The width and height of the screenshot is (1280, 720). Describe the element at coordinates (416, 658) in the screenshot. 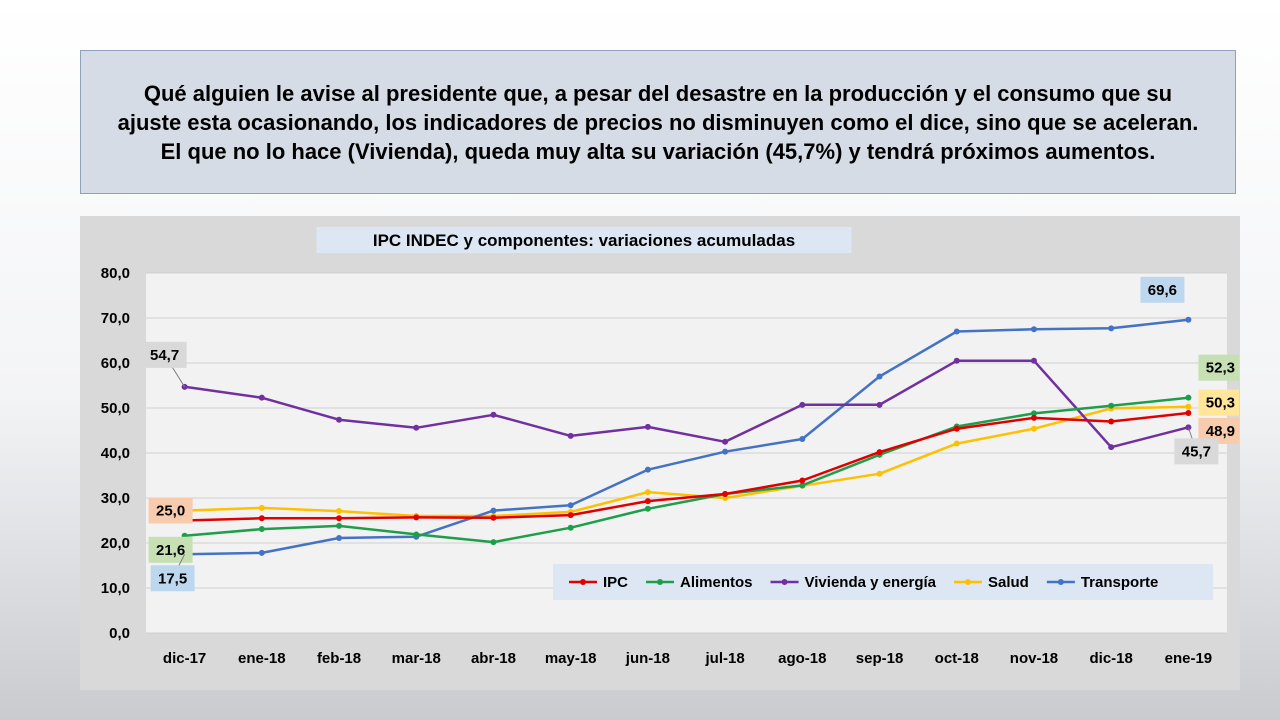

I see `x-tick-label: mar-18` at that location.